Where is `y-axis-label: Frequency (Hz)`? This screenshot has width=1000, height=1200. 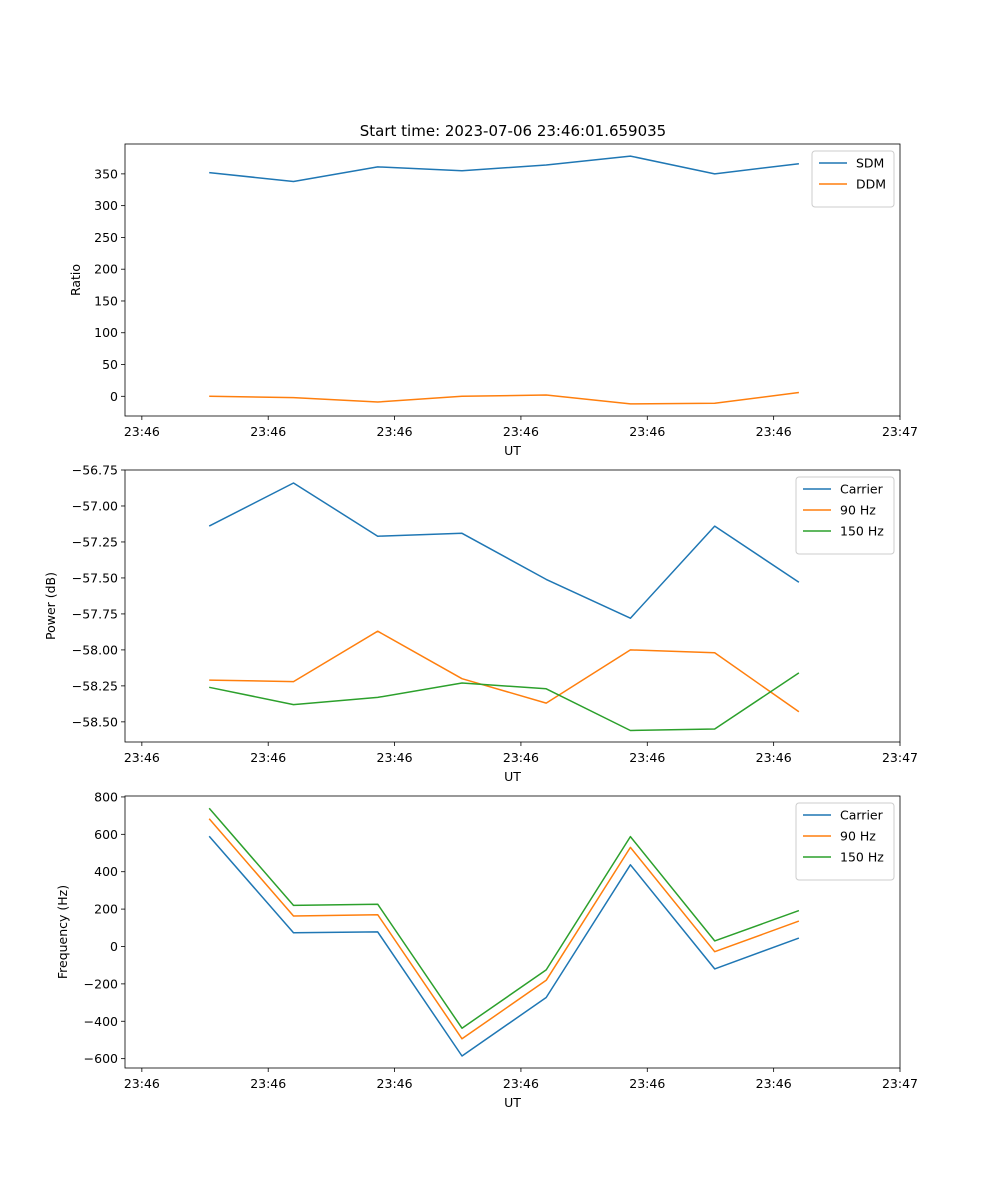 y-axis-label: Frequency (Hz) is located at coordinates (62, 932).